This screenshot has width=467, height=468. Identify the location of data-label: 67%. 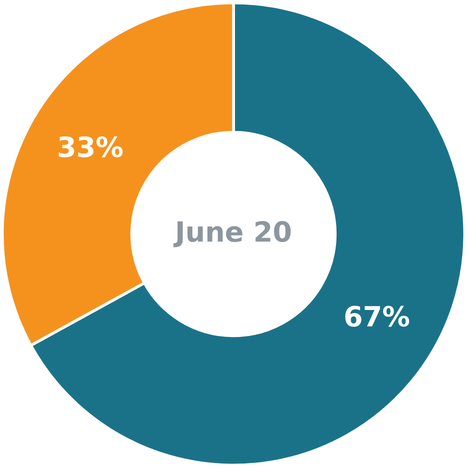
(377, 316).